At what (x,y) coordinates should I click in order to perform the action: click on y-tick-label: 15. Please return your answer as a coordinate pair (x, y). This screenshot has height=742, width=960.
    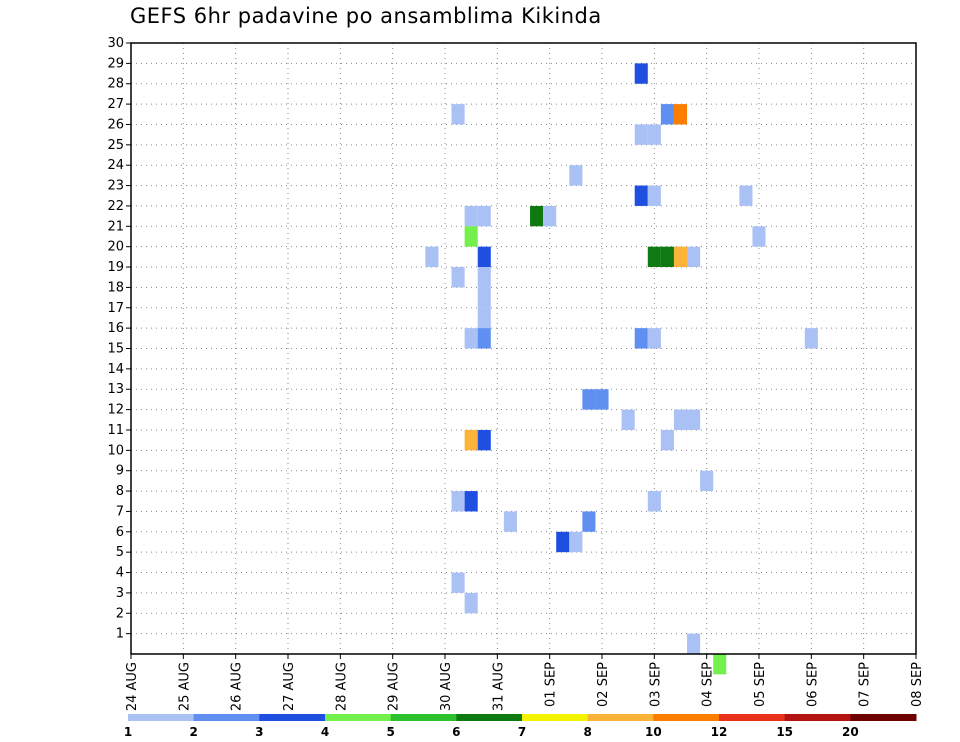
    Looking at the image, I should click on (115, 349).